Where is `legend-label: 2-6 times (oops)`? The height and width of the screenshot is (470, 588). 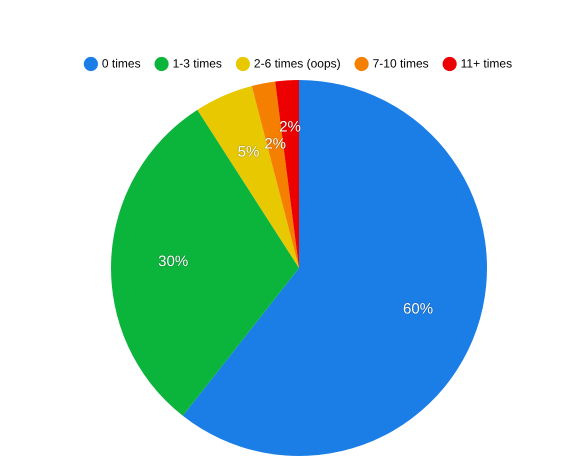
legend-label: 2-6 times (oops) is located at coordinates (297, 63).